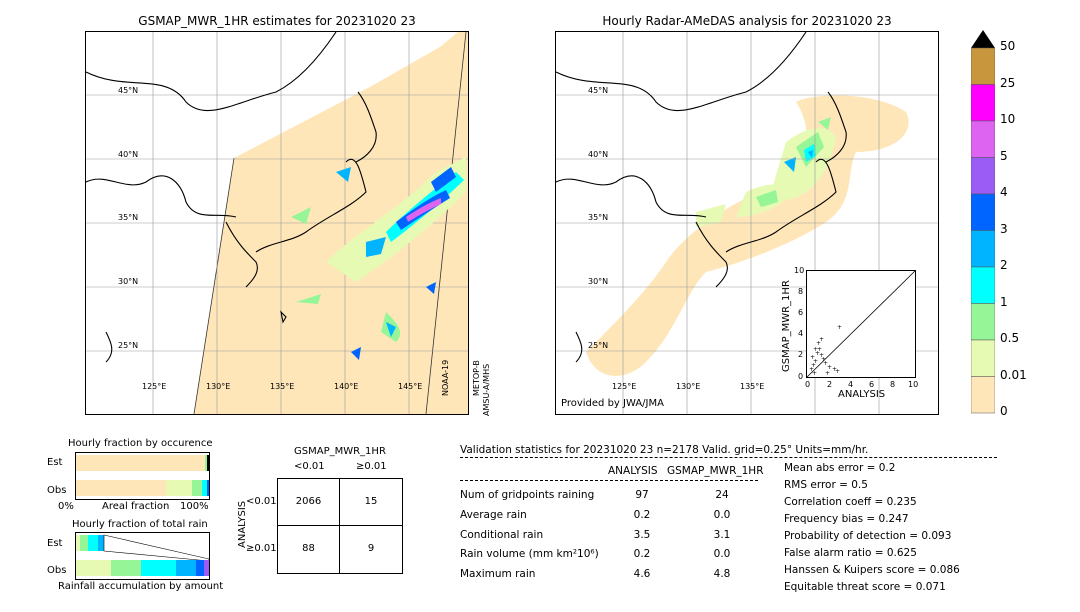 This screenshot has width=1080, height=612. I want to click on occurrence-est-label: Est, so click(55, 462).